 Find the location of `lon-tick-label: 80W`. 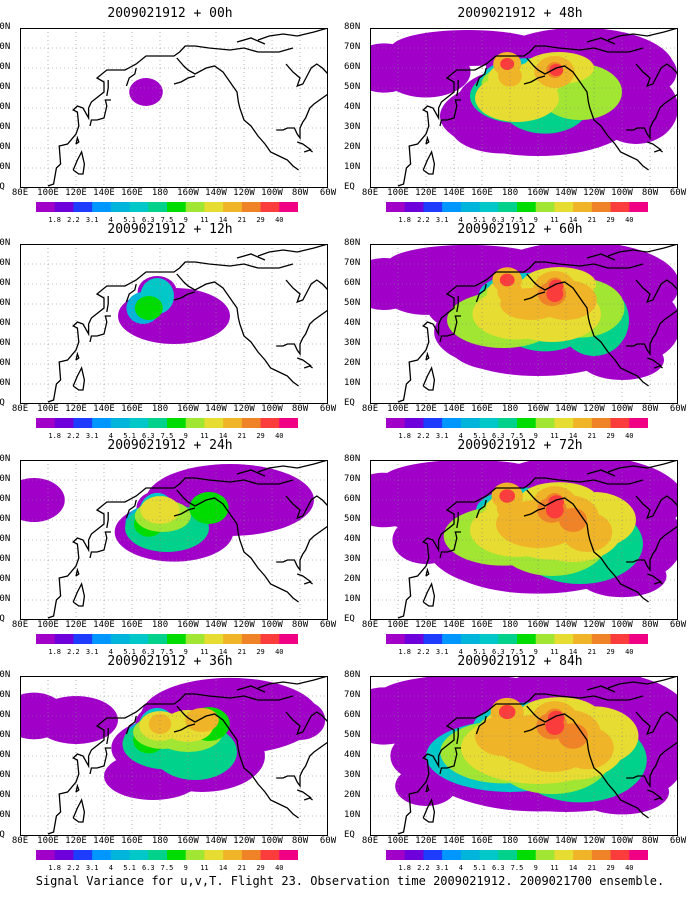

lon-tick-label: 80W is located at coordinates (650, 841).